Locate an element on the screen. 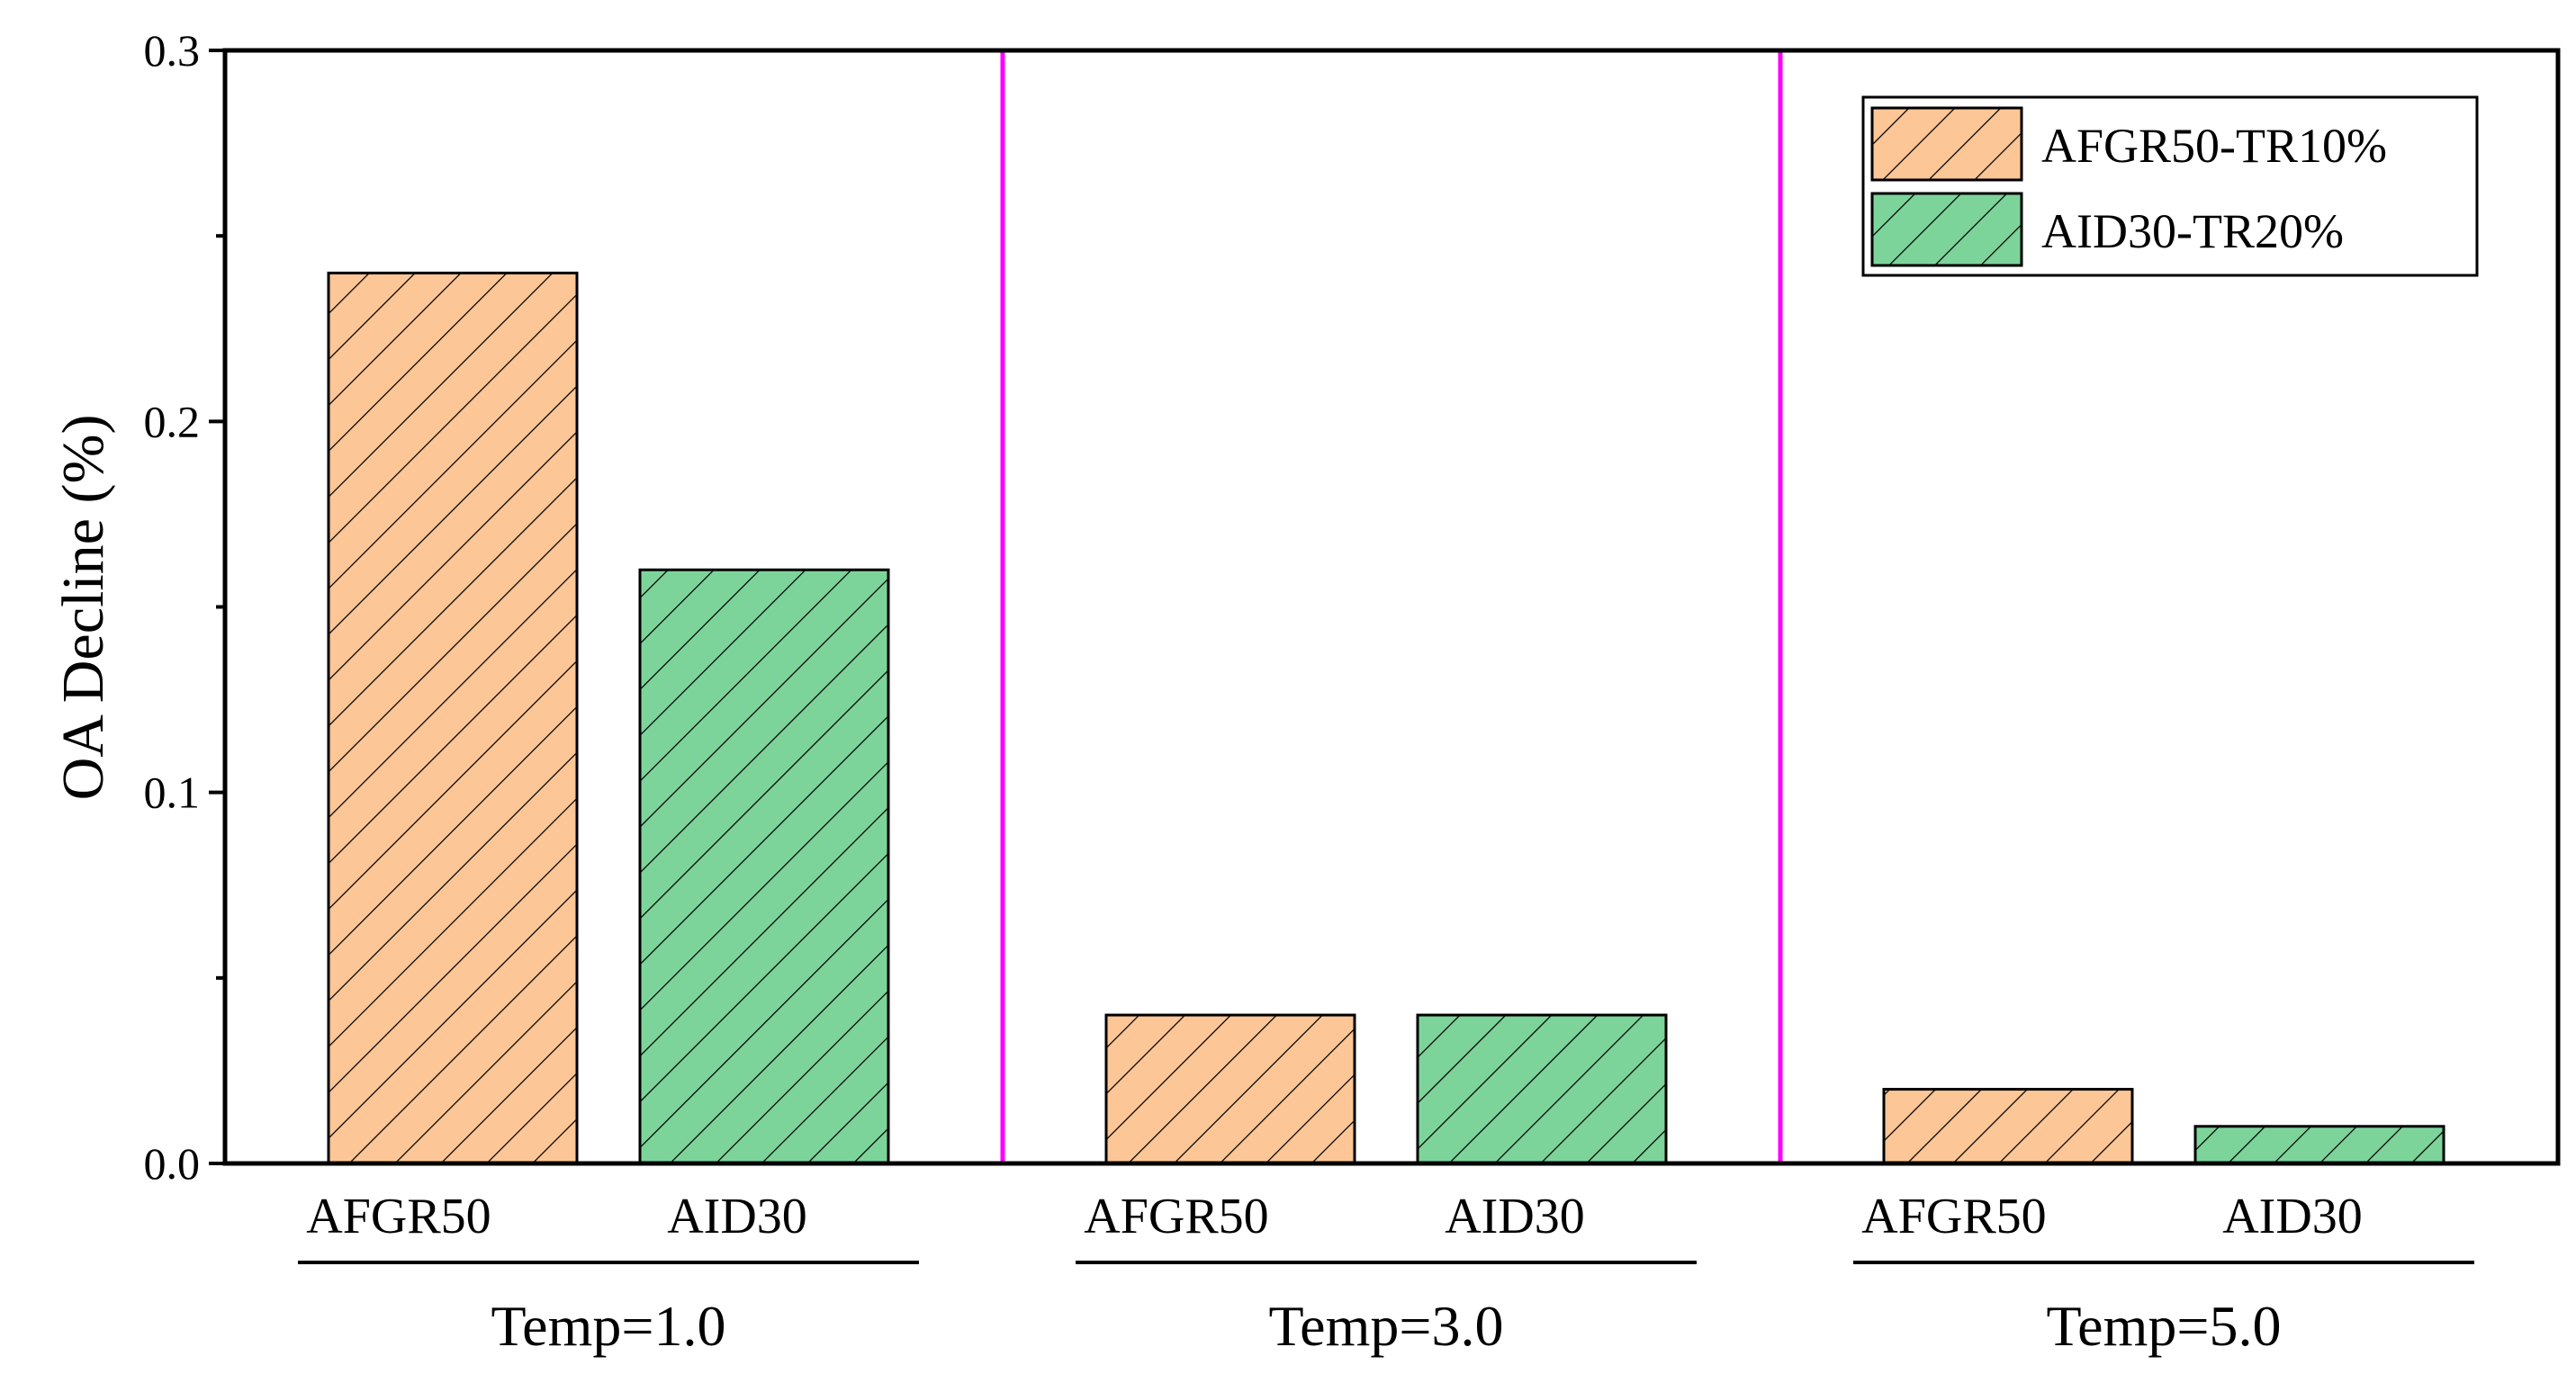 The image size is (2576, 1392). legend-swatch-afgr50 is located at coordinates (1946, 144).